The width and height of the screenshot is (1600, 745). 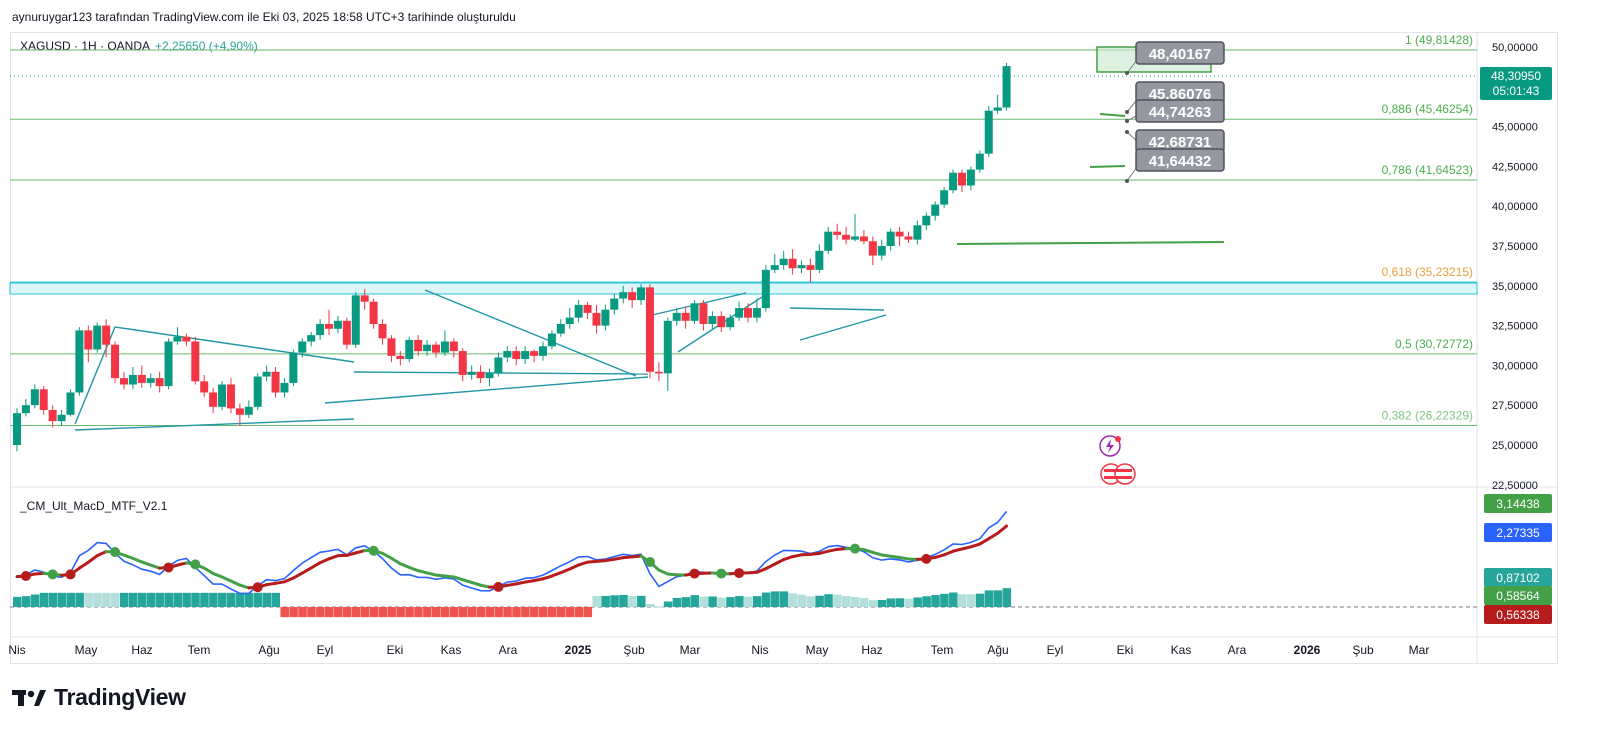 What do you see at coordinates (1518, 504) in the screenshot?
I see `macd-value: 3,14438` at bounding box center [1518, 504].